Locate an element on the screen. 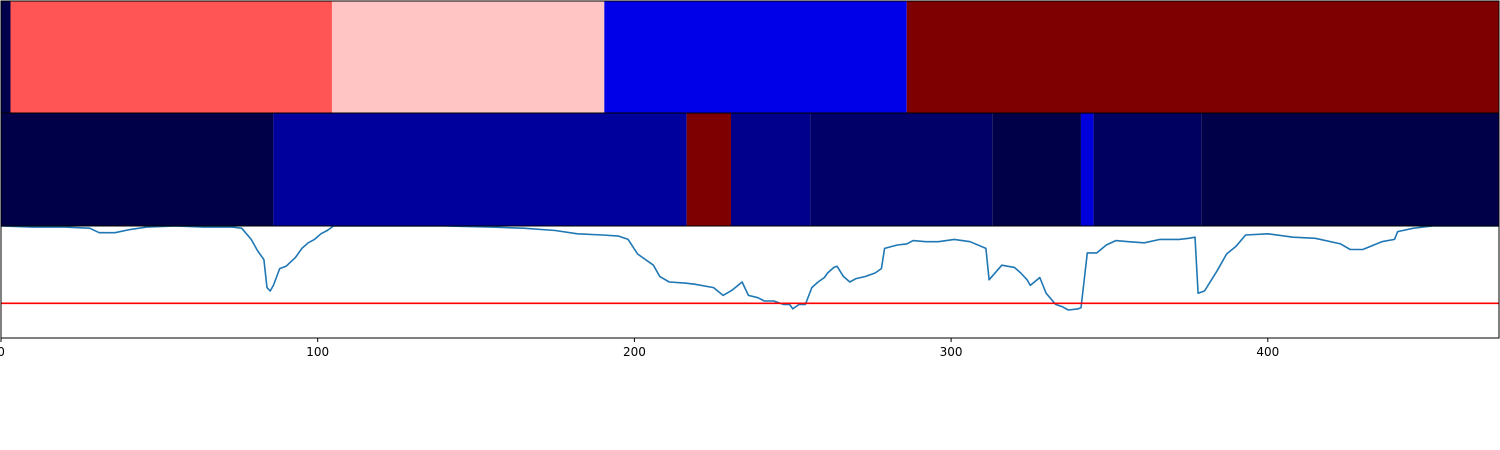 Image resolution: width=1500 pixels, height=450 pixels. x-tick-label-300: 300 is located at coordinates (951, 352).